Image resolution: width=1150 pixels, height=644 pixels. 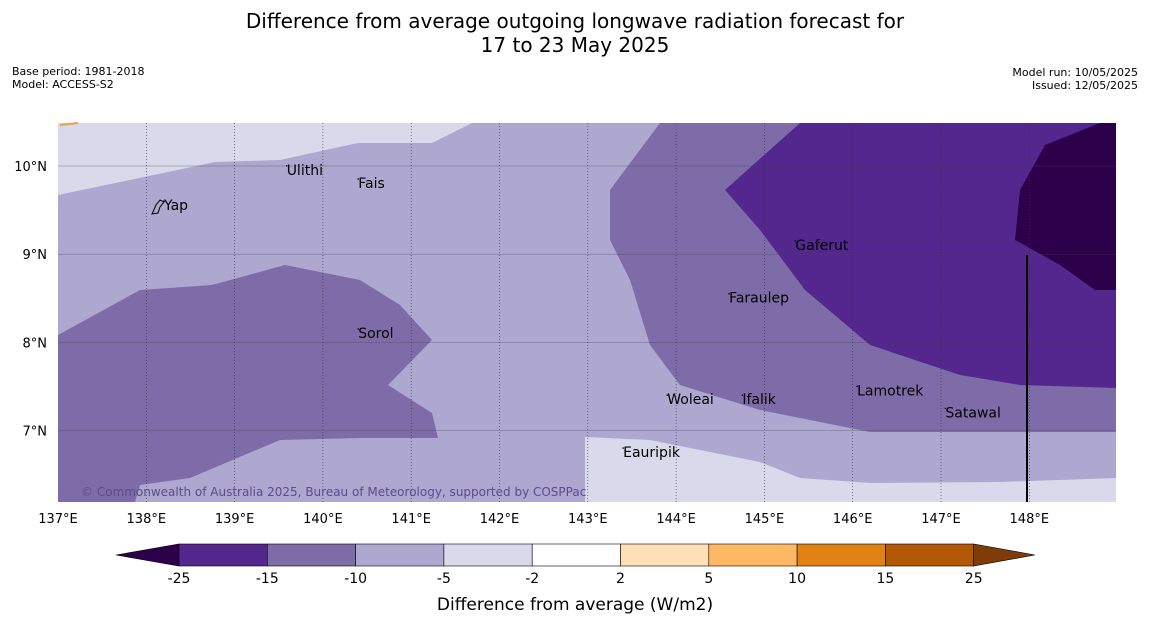 I want to click on base-period: Base period: 1981-2018, so click(x=78, y=71).